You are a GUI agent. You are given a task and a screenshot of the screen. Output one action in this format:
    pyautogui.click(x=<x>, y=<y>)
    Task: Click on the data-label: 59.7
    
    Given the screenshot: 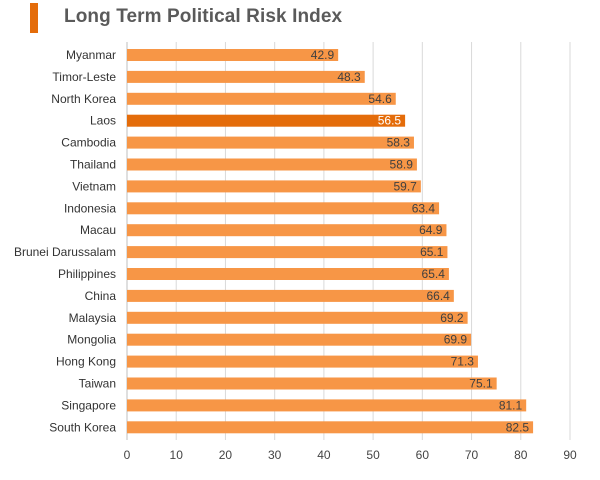 What is the action you would take?
    pyautogui.click(x=405, y=186)
    